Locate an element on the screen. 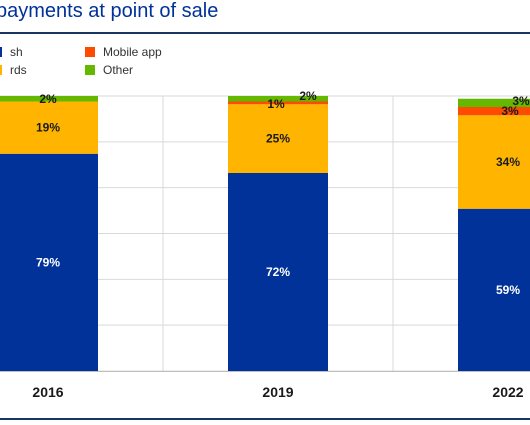  data-label-cash-2019: 72% is located at coordinates (278, 272).